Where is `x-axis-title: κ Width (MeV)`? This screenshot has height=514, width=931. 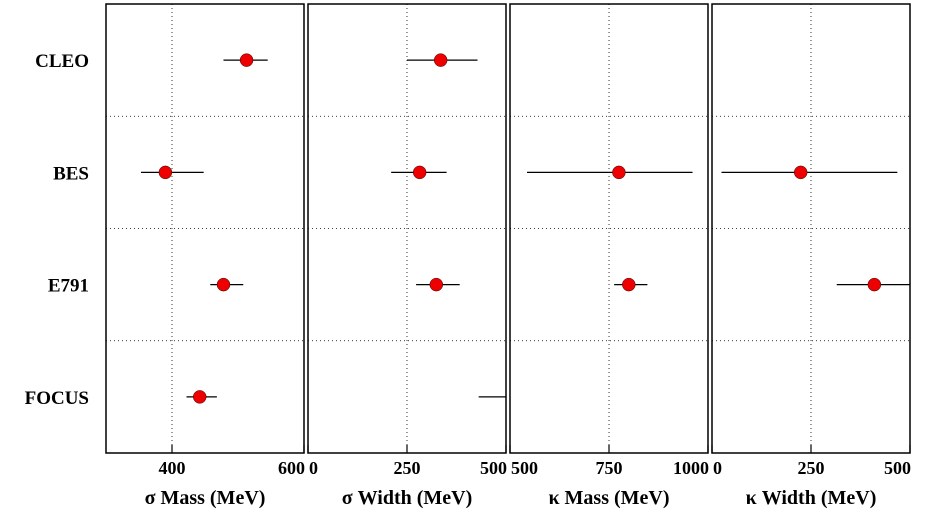
x-axis-title: κ Width (MeV) is located at coordinates (811, 498).